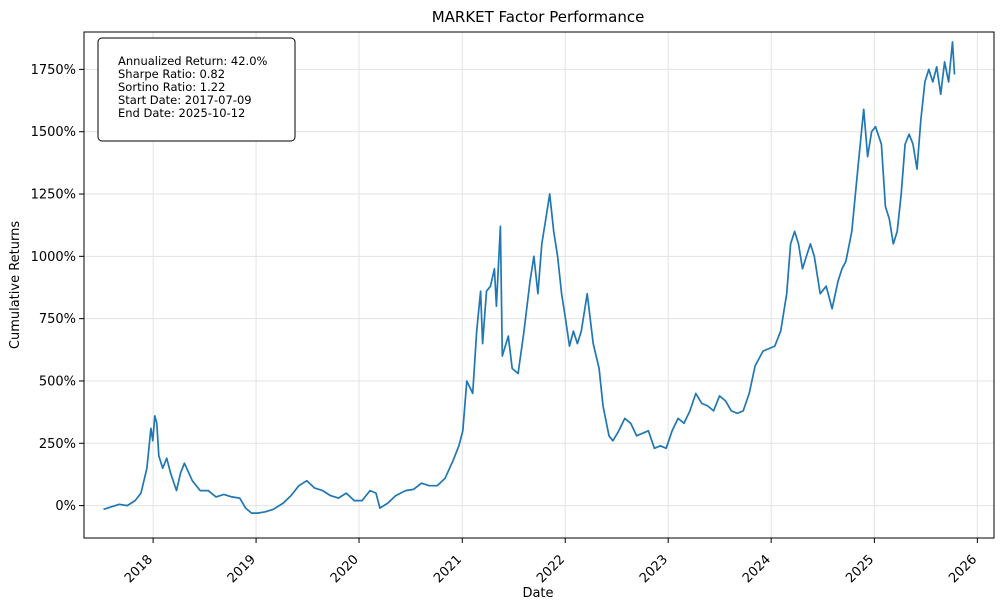 The width and height of the screenshot is (1002, 611). Describe the element at coordinates (53, 257) in the screenshot. I see `y-tick-label: 1000%` at that location.